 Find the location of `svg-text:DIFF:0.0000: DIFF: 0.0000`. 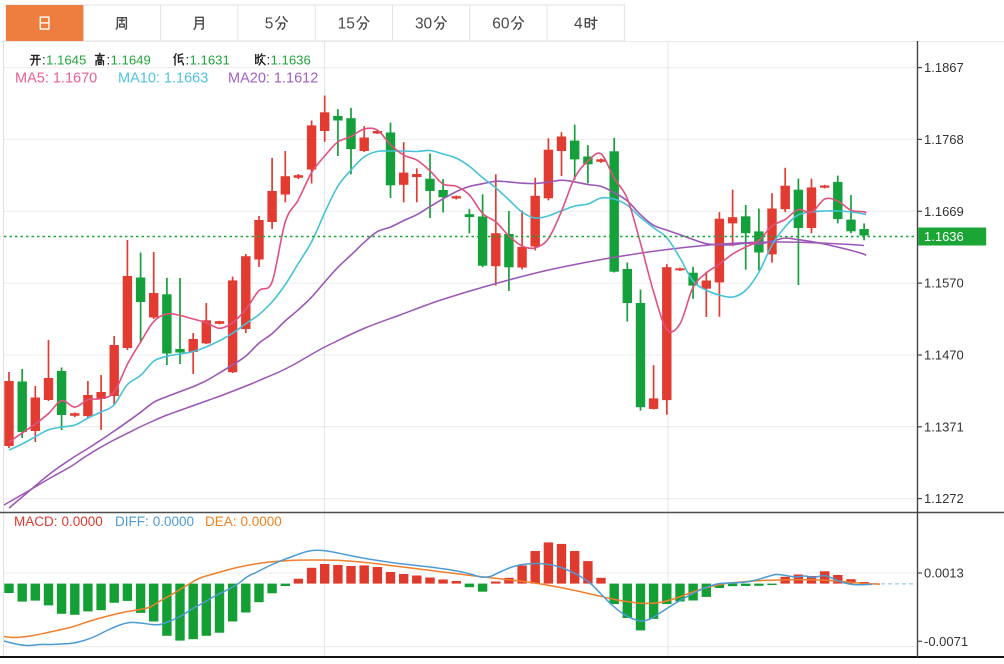

svg-text:DIFF:0.0000: DIFF: 0.0000 is located at coordinates (154, 521).